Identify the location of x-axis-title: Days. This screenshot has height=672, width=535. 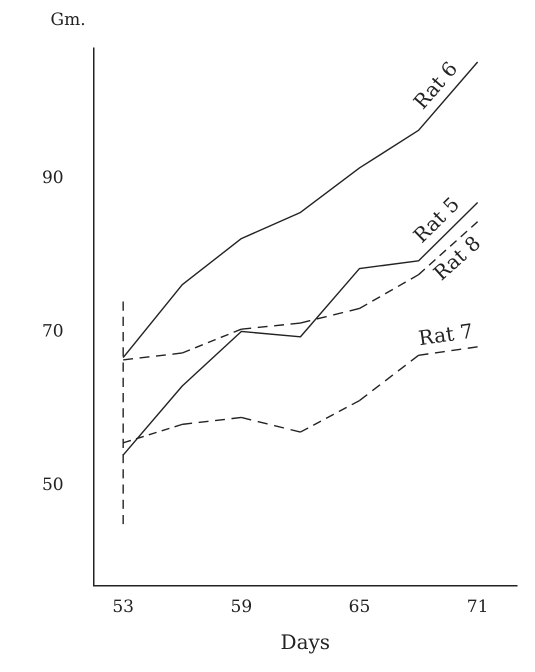
(305, 642).